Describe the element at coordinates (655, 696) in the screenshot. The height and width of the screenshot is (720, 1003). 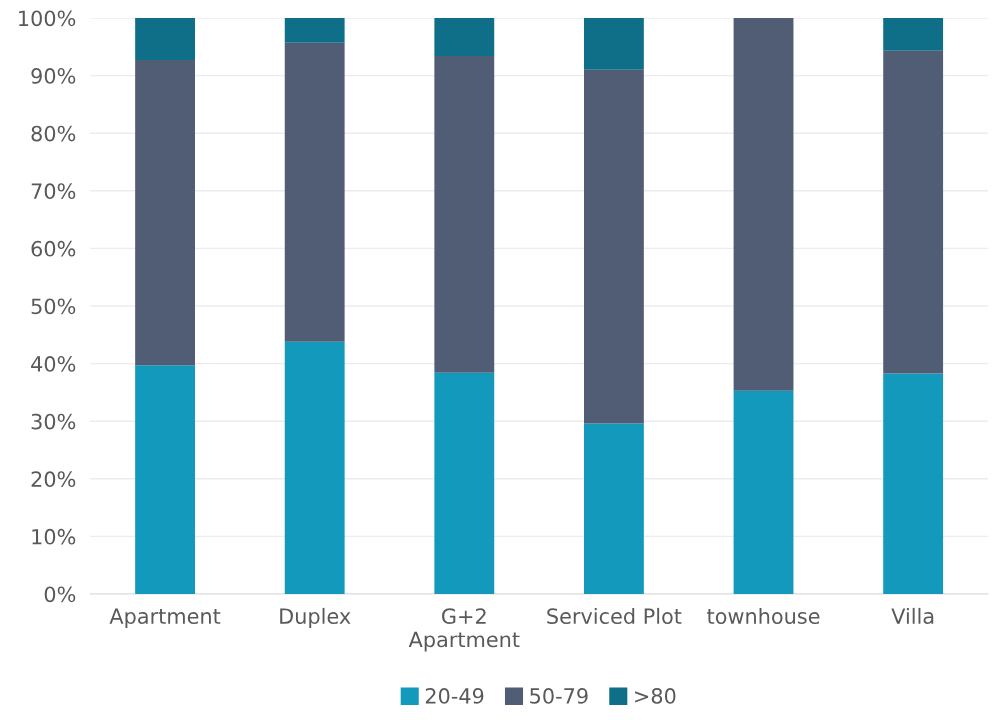
I see `legend-label: >80` at that location.